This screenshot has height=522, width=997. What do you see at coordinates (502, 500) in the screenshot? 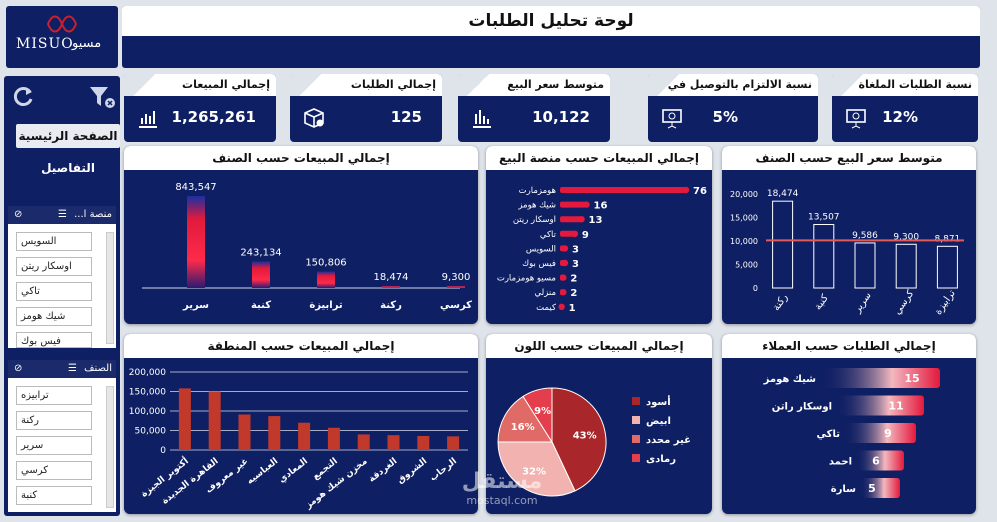
I see `watermark-en: mostaql.com` at bounding box center [502, 500].